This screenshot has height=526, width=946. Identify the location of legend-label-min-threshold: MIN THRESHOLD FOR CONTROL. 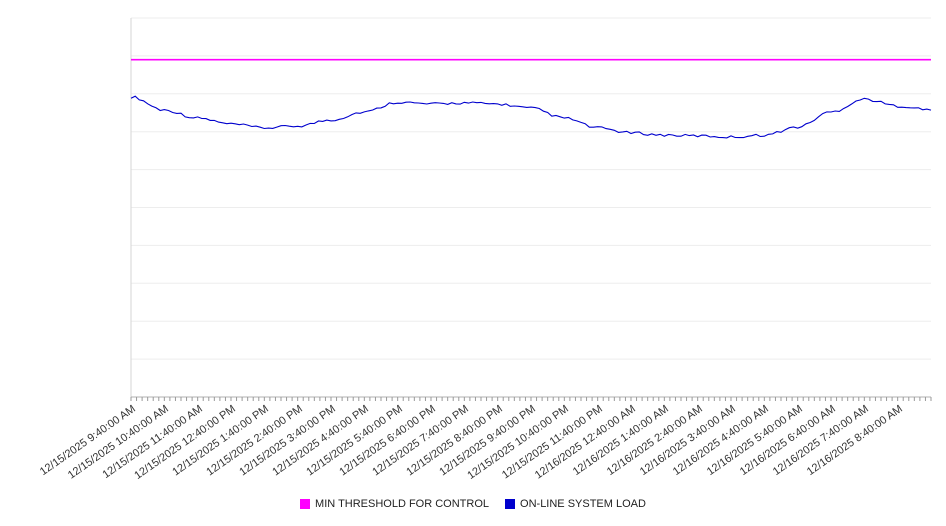
(402, 504).